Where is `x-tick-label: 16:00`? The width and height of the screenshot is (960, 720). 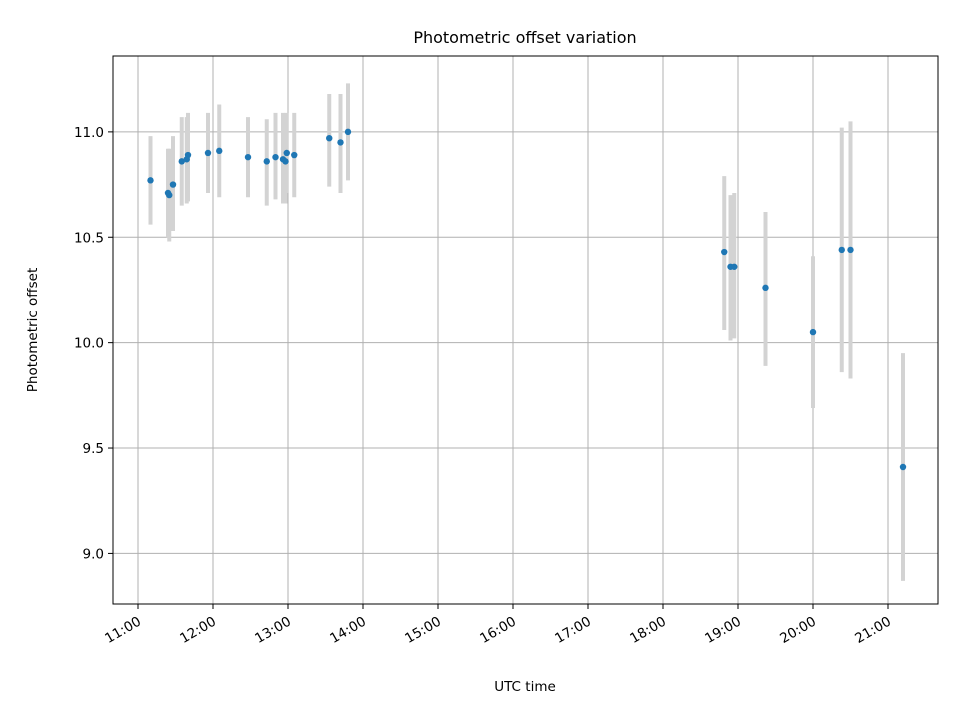 x-tick-label: 16:00 is located at coordinates (498, 630).